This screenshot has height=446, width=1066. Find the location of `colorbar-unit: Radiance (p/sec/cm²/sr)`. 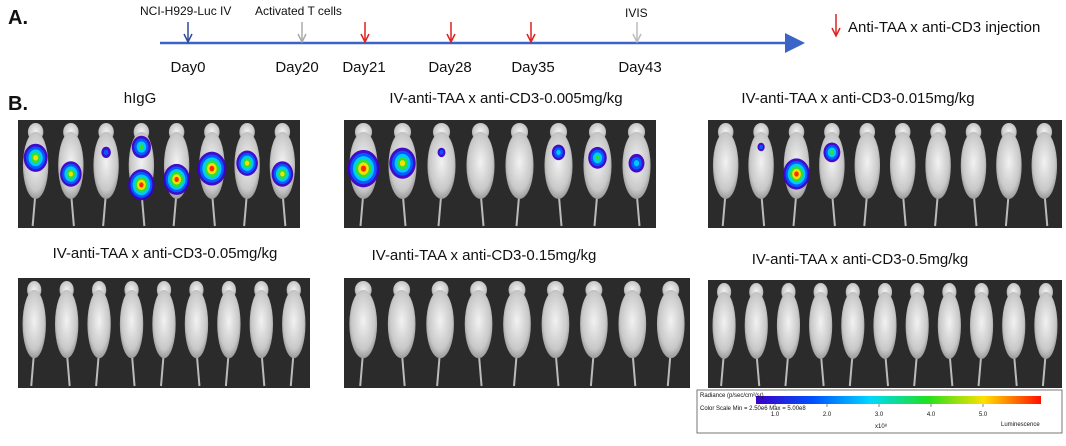

colorbar-unit: Radiance (p/sec/cm²/sr) is located at coordinates (732, 396).